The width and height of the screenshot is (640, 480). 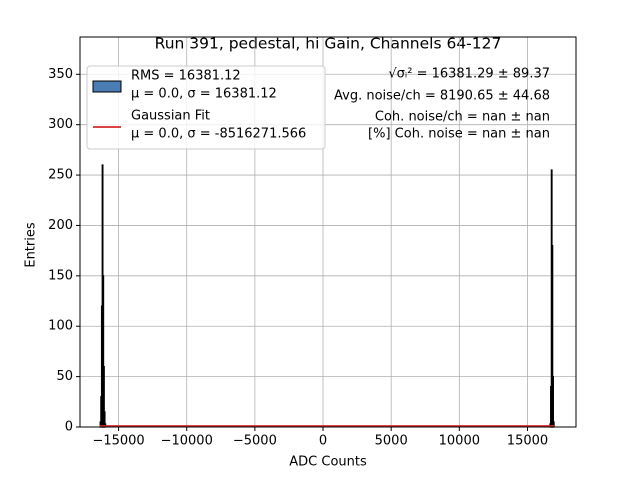 What do you see at coordinates (60, 175) in the screenshot?
I see `y-tick-label: 250` at bounding box center [60, 175].